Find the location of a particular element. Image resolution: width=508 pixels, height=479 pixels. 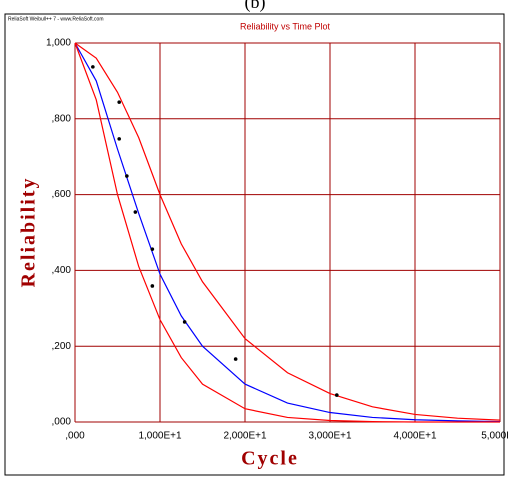

x-tick-label: 1,000E+1 is located at coordinates (160, 436).